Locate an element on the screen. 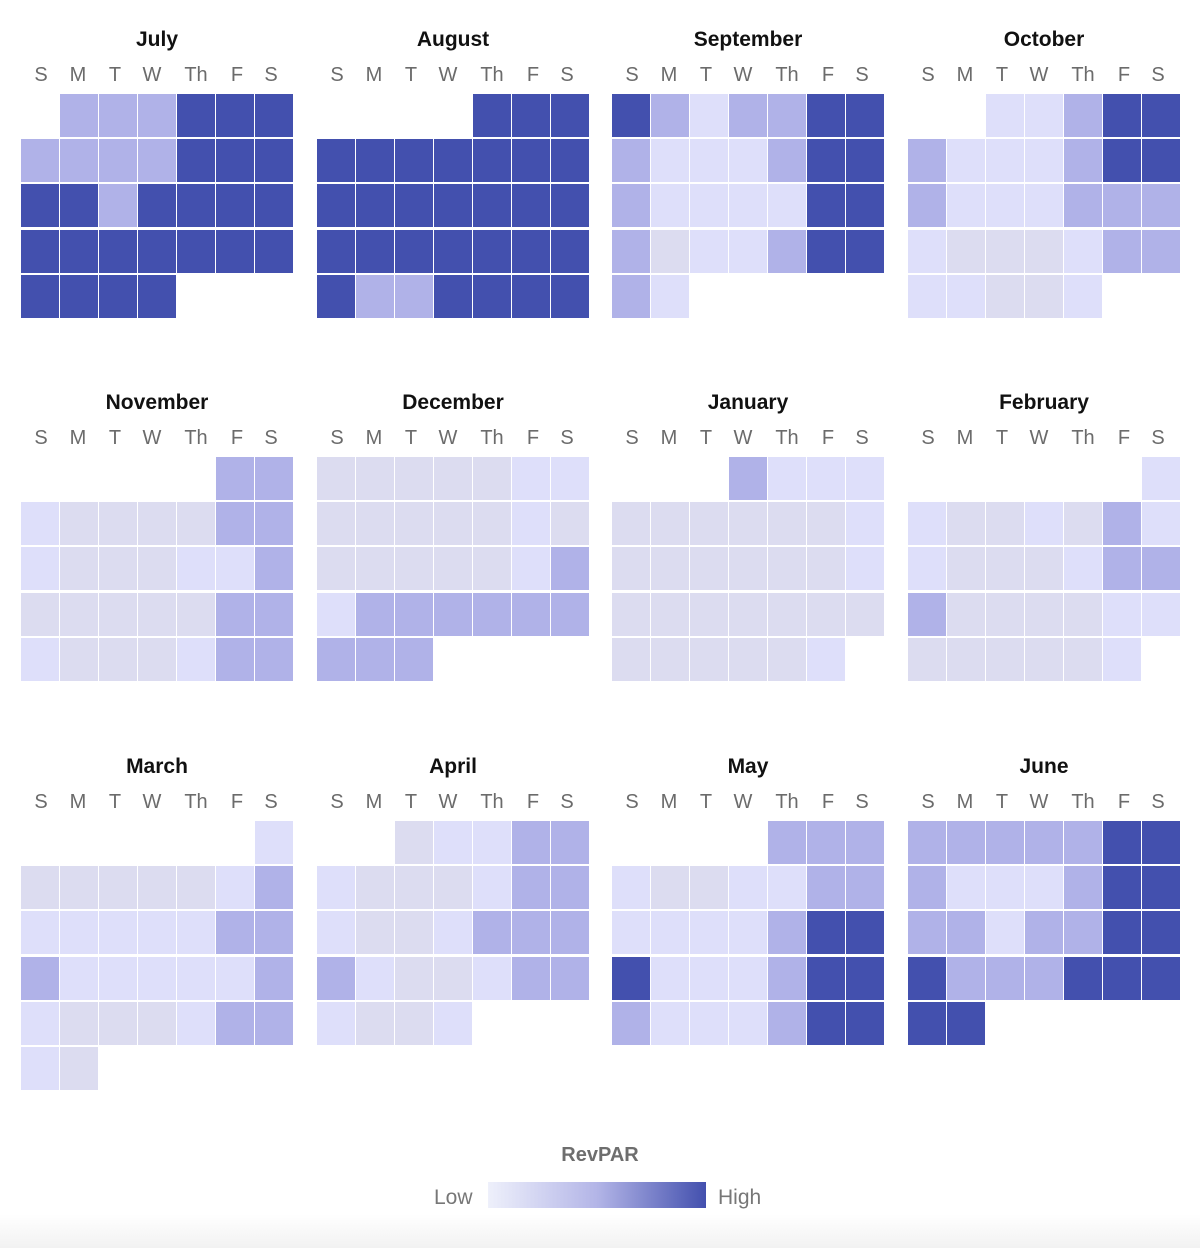 The image size is (1200, 1248). month-title: July is located at coordinates (157, 39).